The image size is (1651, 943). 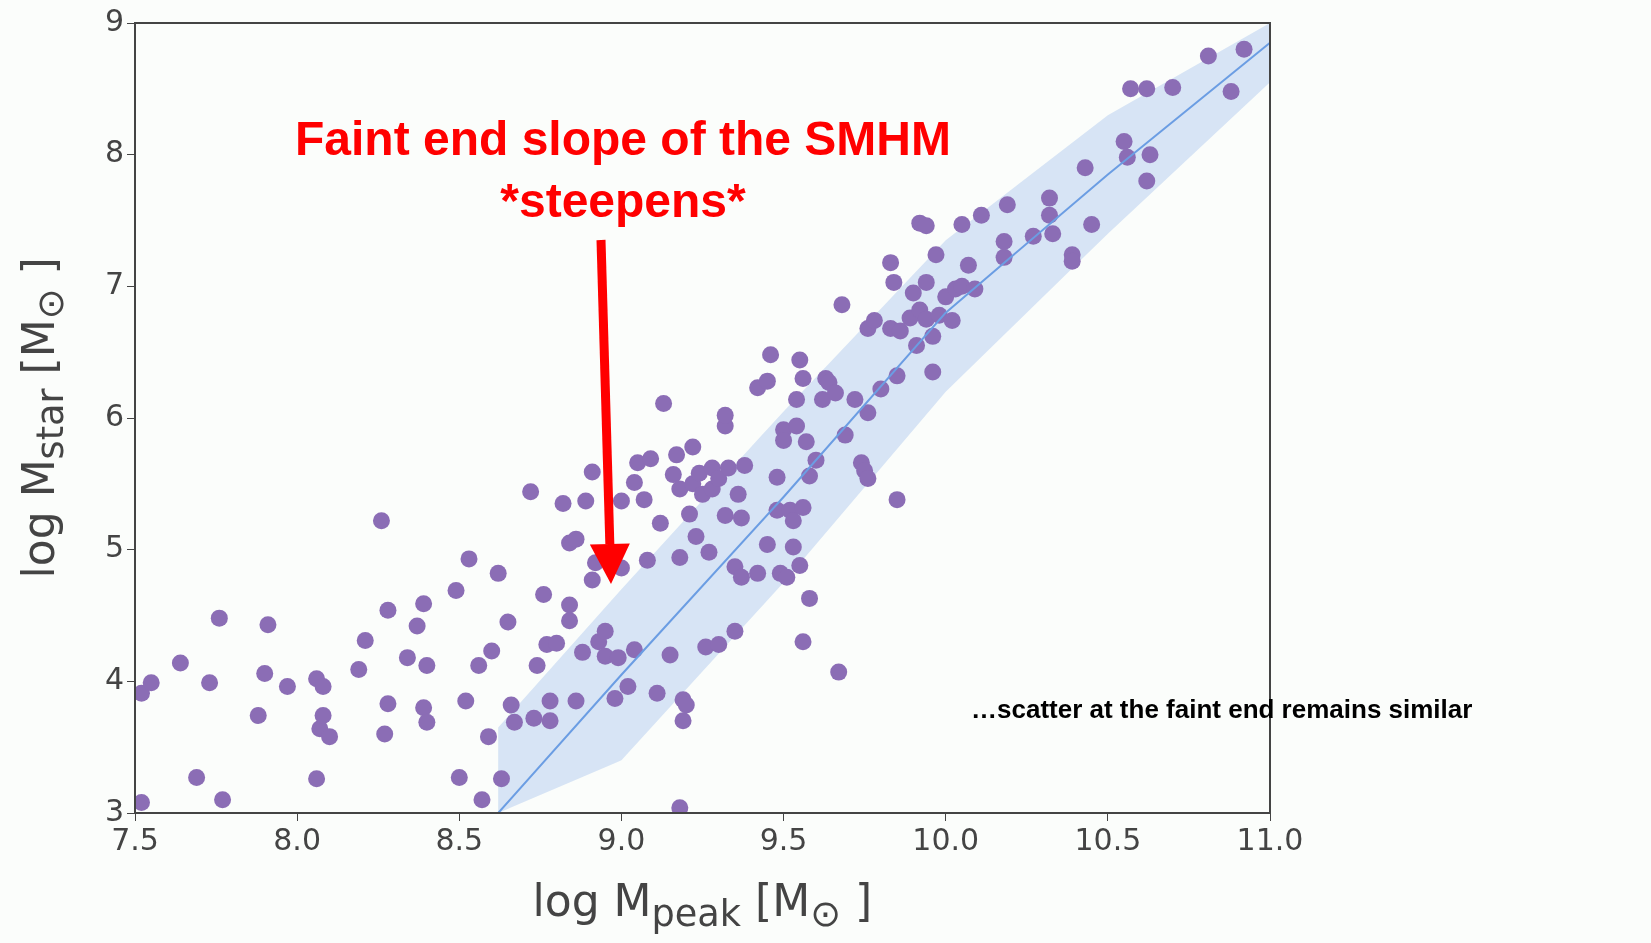 What do you see at coordinates (114, 547) in the screenshot?
I see `y-tick-label: 5` at bounding box center [114, 547].